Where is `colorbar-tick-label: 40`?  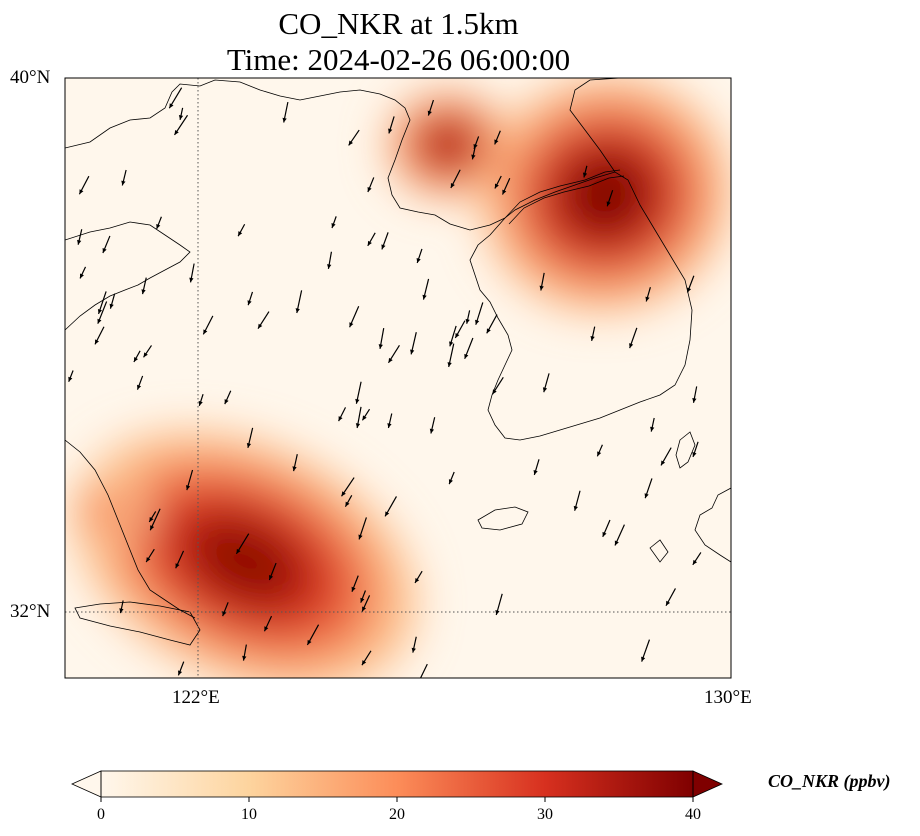 colorbar-tick-label: 40 is located at coordinates (693, 814).